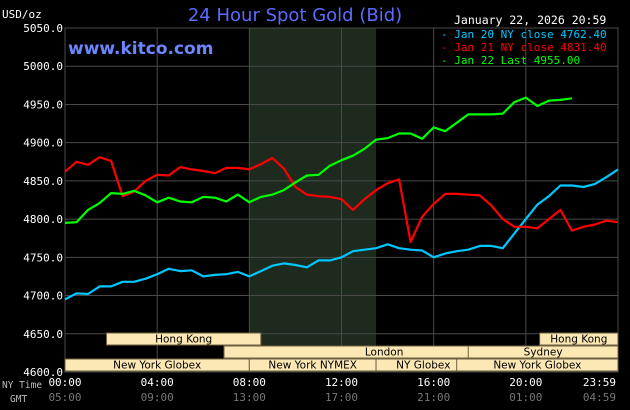 The height and width of the screenshot is (410, 630). I want to click on chart-title: 24 Hour Spot Gold (Bid), so click(295, 15).